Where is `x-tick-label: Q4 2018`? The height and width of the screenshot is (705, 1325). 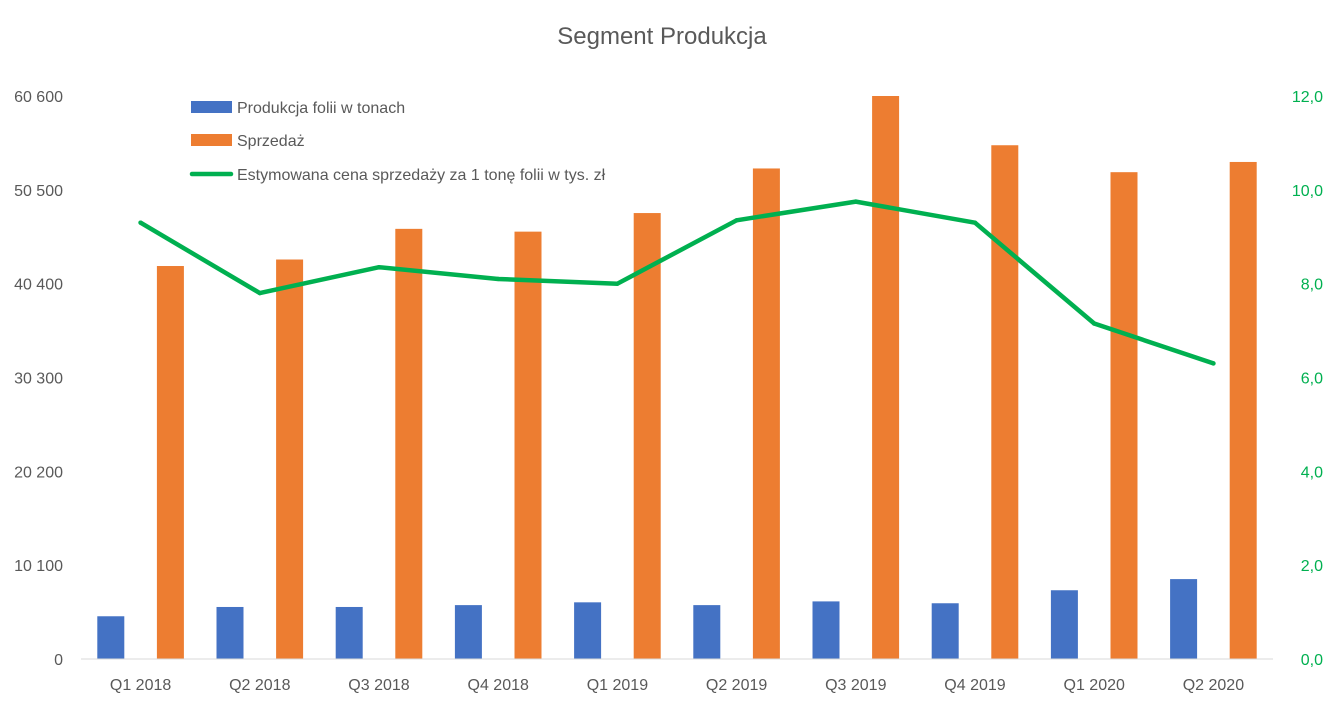
x-tick-label: Q4 2018 is located at coordinates (498, 685).